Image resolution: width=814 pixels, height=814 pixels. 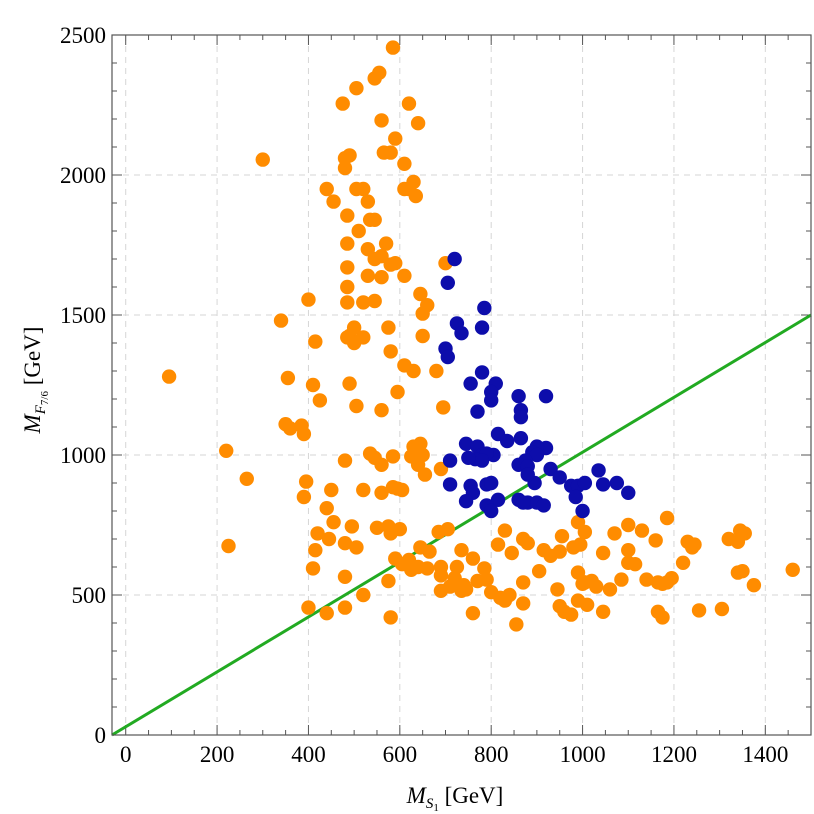 I want to click on x-tick-label: 400, so click(x=308, y=754).